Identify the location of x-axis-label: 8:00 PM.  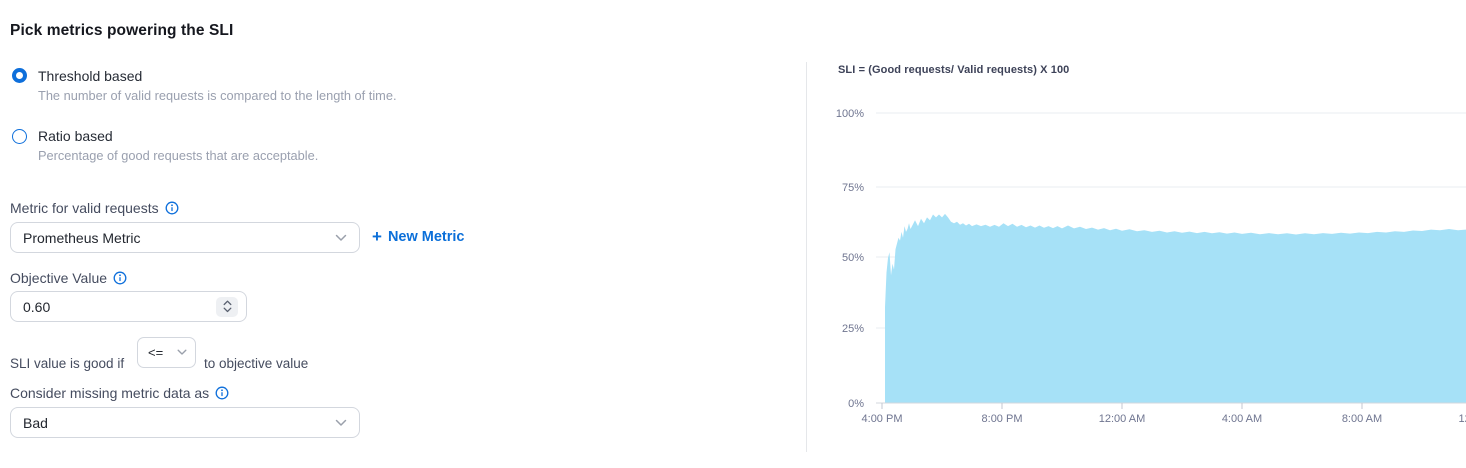
(1002, 419).